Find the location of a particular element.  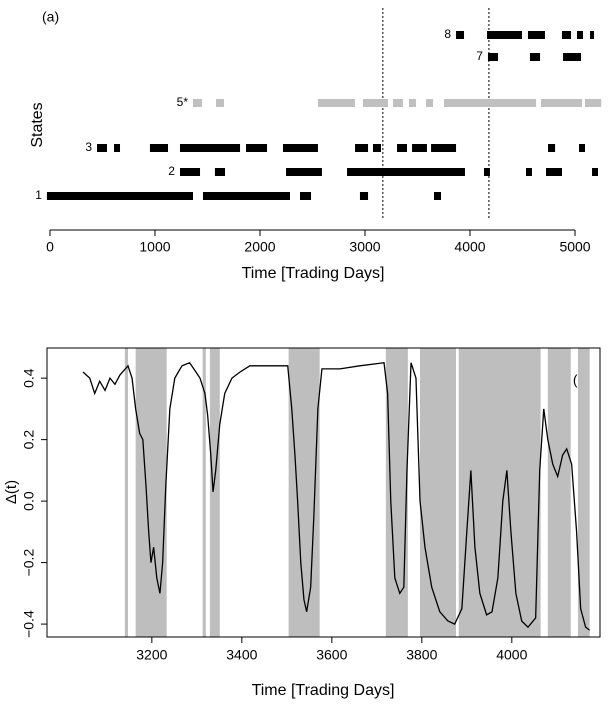

x-tick-label: 3600 is located at coordinates (331, 655).